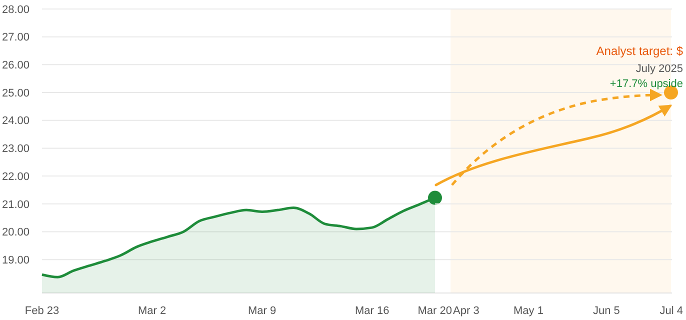  Describe the element at coordinates (640, 51) in the screenshot. I see `annotation: Analyst target: $` at that location.